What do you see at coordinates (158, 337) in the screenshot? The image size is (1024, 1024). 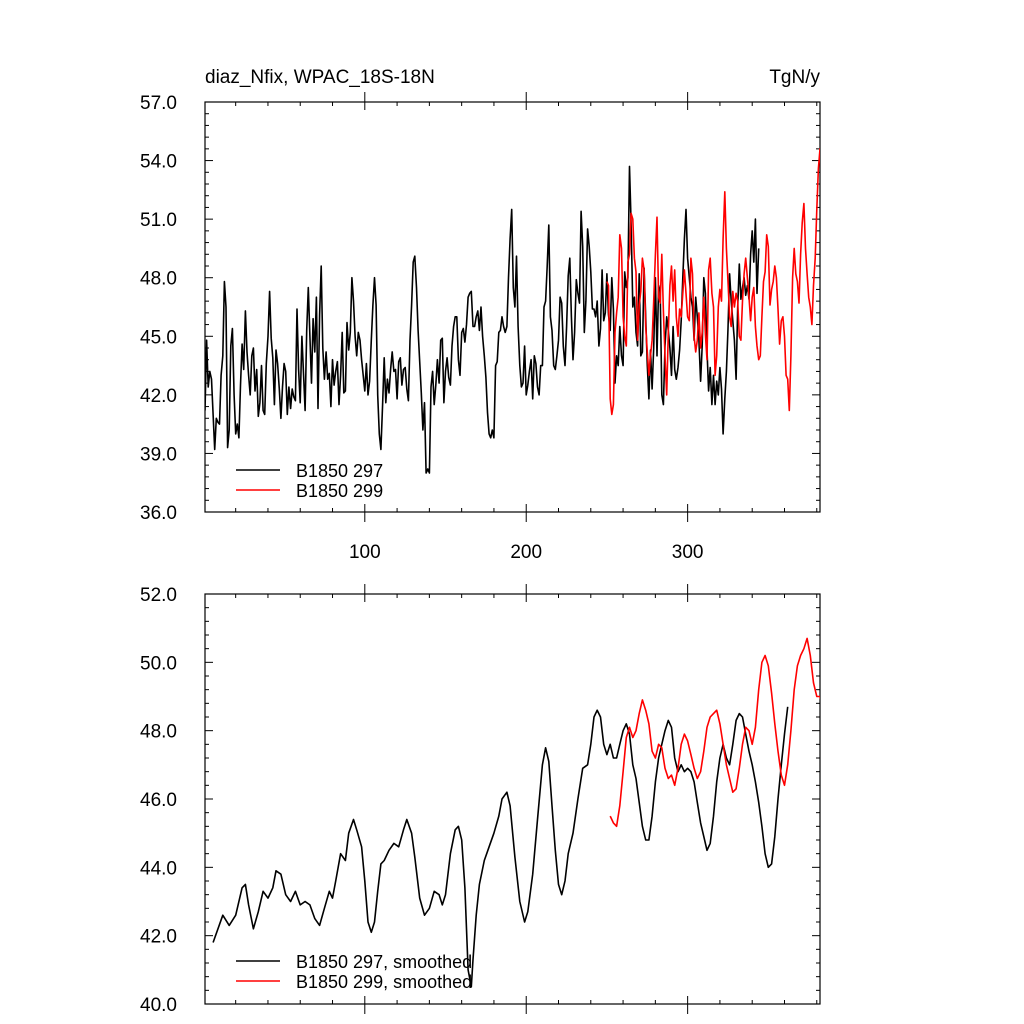 I see `y-tick-label: 45.0` at bounding box center [158, 337].